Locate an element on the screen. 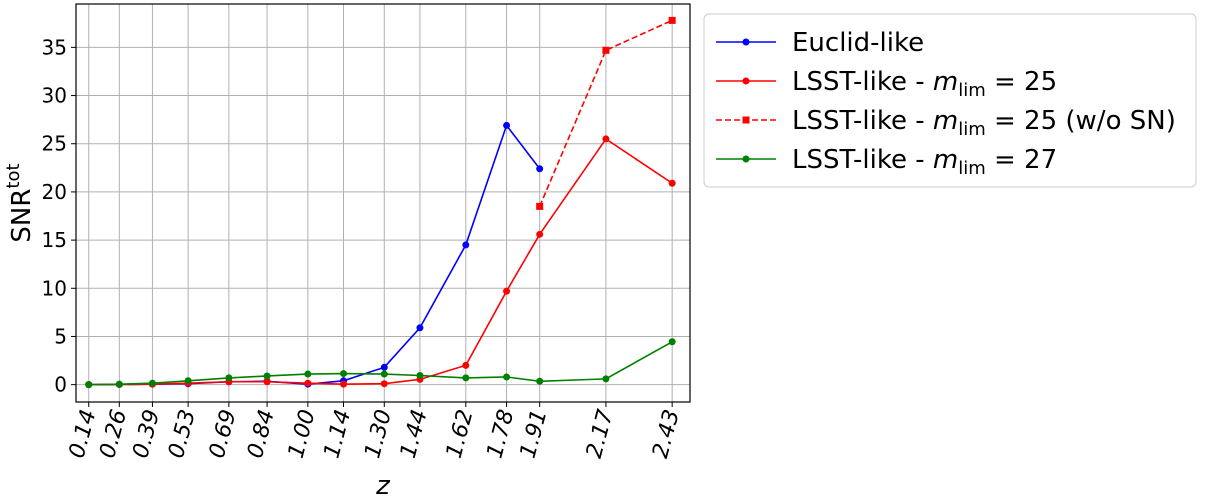 The width and height of the screenshot is (1214, 499). y-tick-label: 20 is located at coordinates (54, 192).